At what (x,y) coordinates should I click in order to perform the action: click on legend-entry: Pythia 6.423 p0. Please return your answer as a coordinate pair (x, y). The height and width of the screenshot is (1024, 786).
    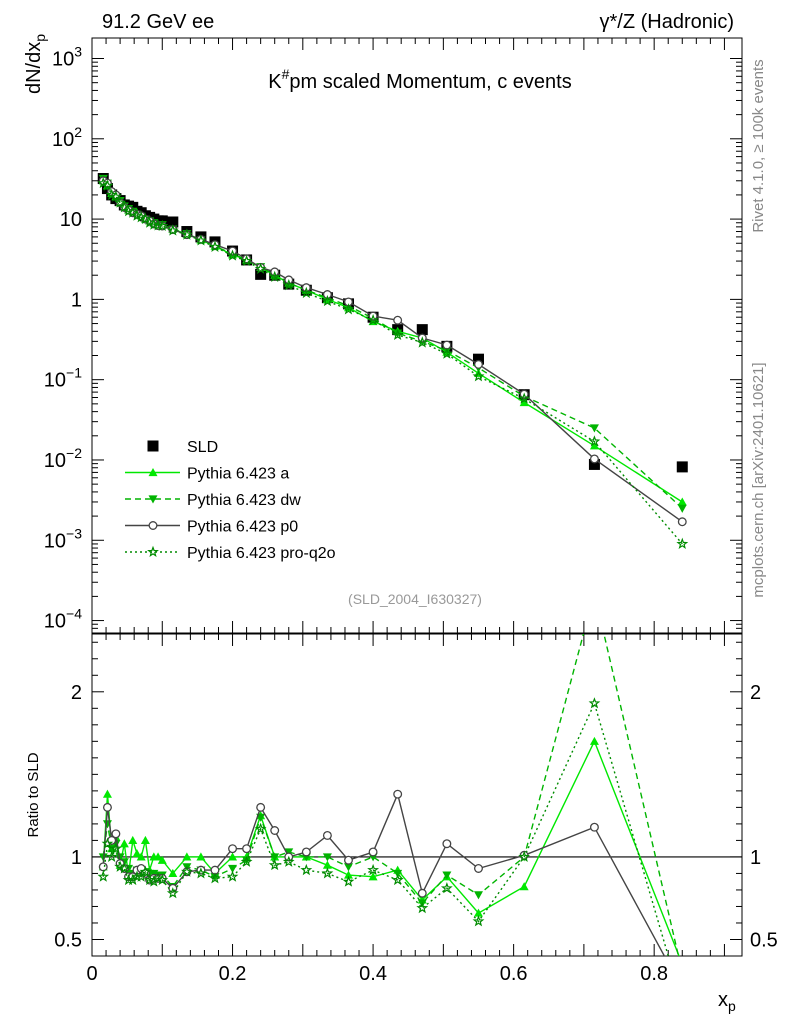
    Looking at the image, I should click on (211, 527).